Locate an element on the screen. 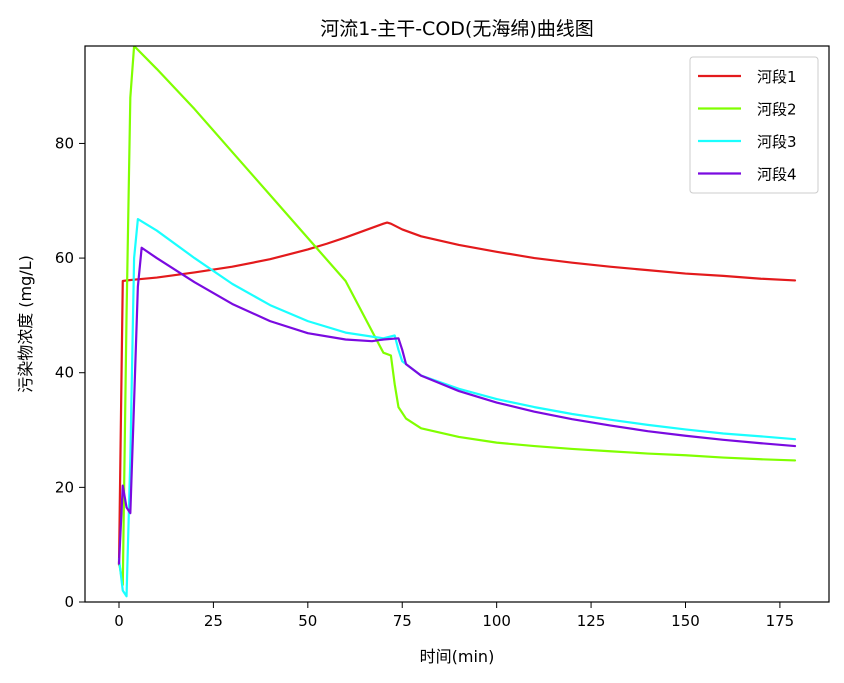  x-tick-label: 125 is located at coordinates (591, 621).